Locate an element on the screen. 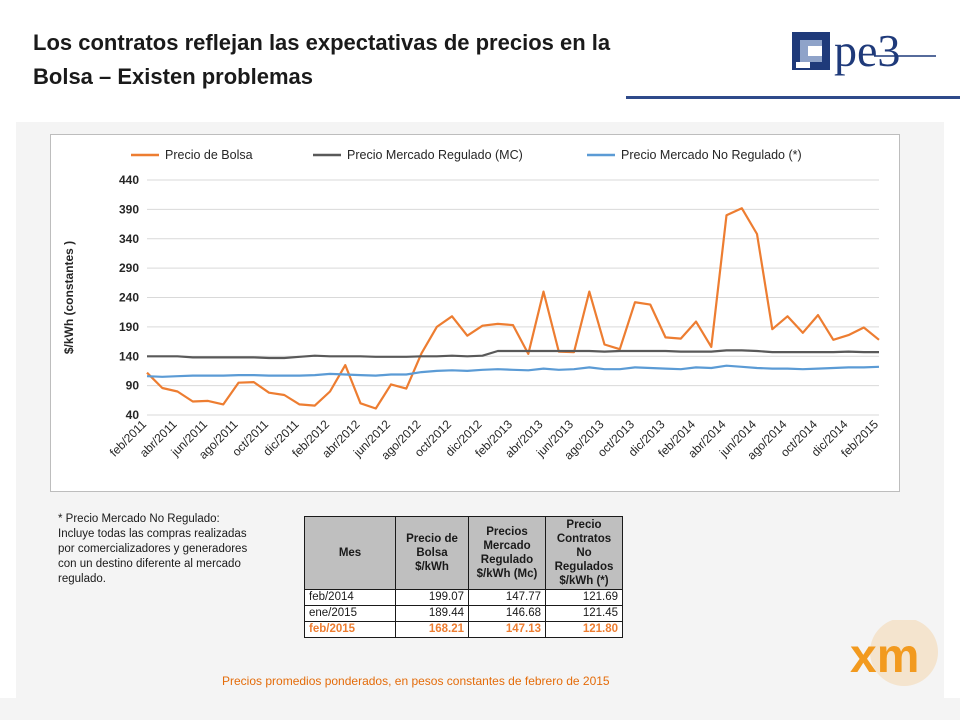  footnote-line: por comercializadores y generadores is located at coordinates (153, 549).